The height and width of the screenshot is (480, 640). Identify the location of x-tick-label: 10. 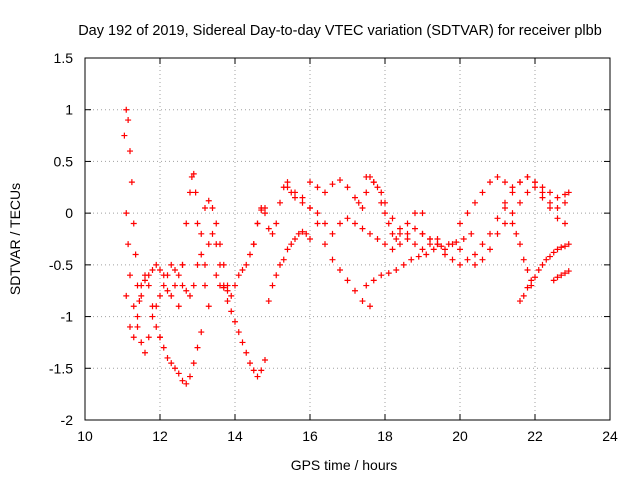
(85, 436).